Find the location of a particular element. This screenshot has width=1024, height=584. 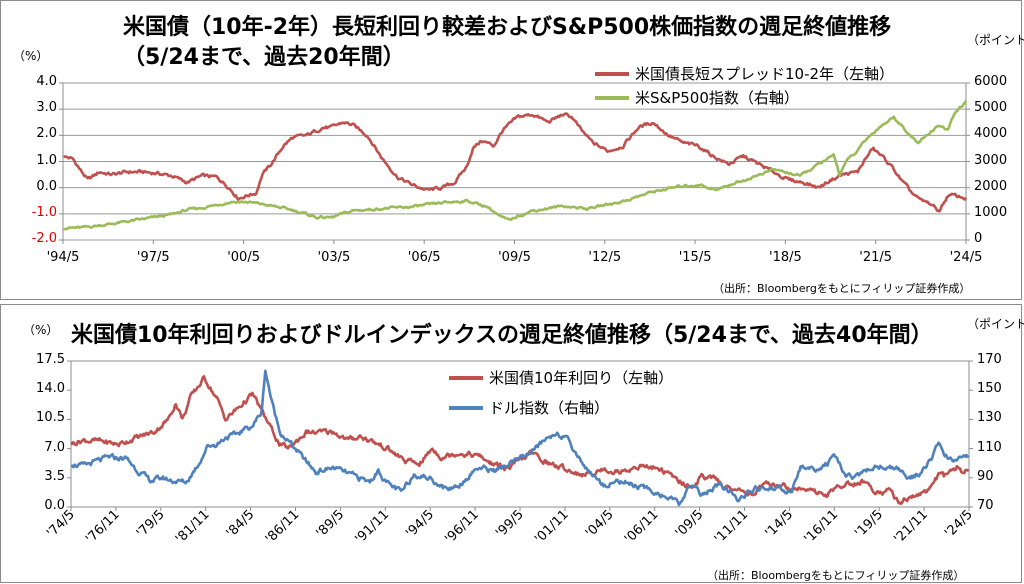

chart-title: 米国債（10年-2年）長短利回り較差およびS&P500株価指数の週足終値推移 is located at coordinates (507, 27).